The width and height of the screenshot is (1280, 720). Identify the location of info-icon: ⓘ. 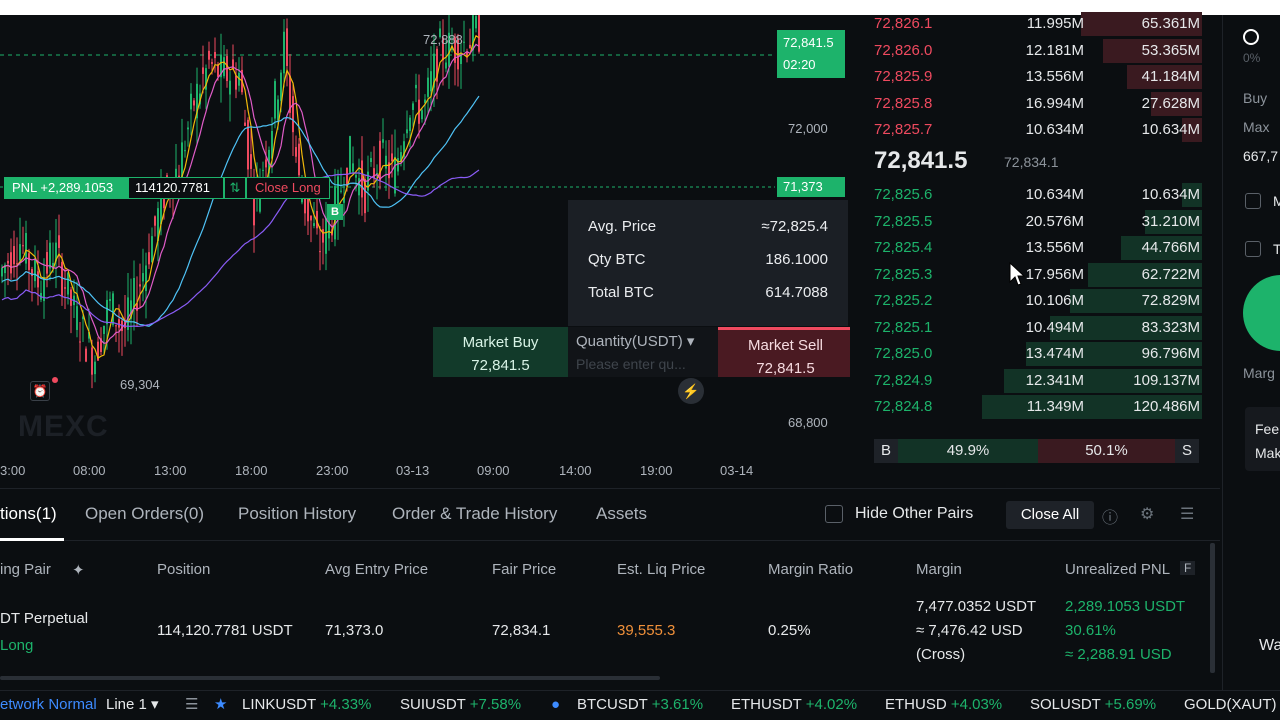
(1110, 518).